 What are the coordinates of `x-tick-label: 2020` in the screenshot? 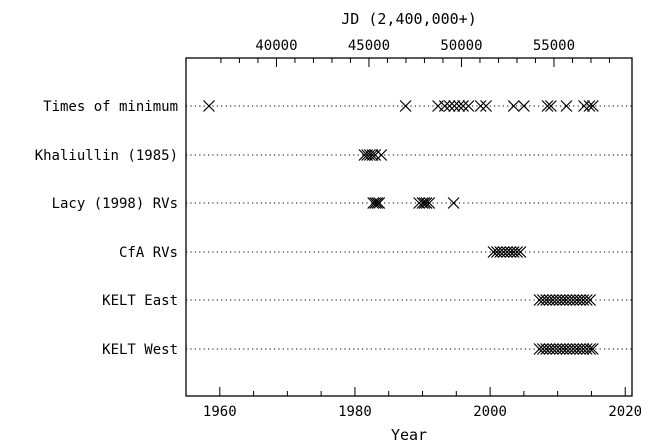 It's located at (625, 412).